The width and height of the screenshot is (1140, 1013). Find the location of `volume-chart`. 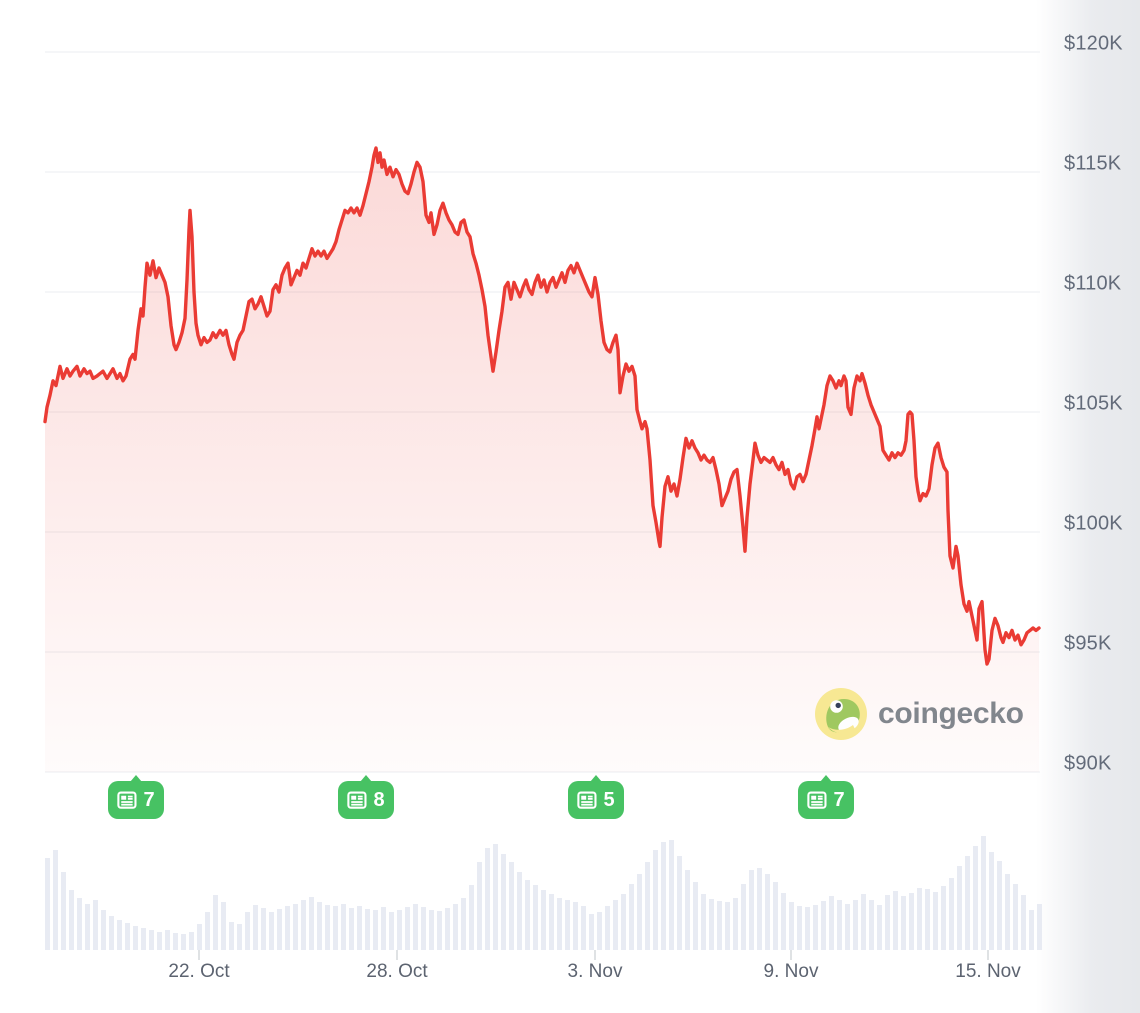

volume-chart is located at coordinates (543, 893).